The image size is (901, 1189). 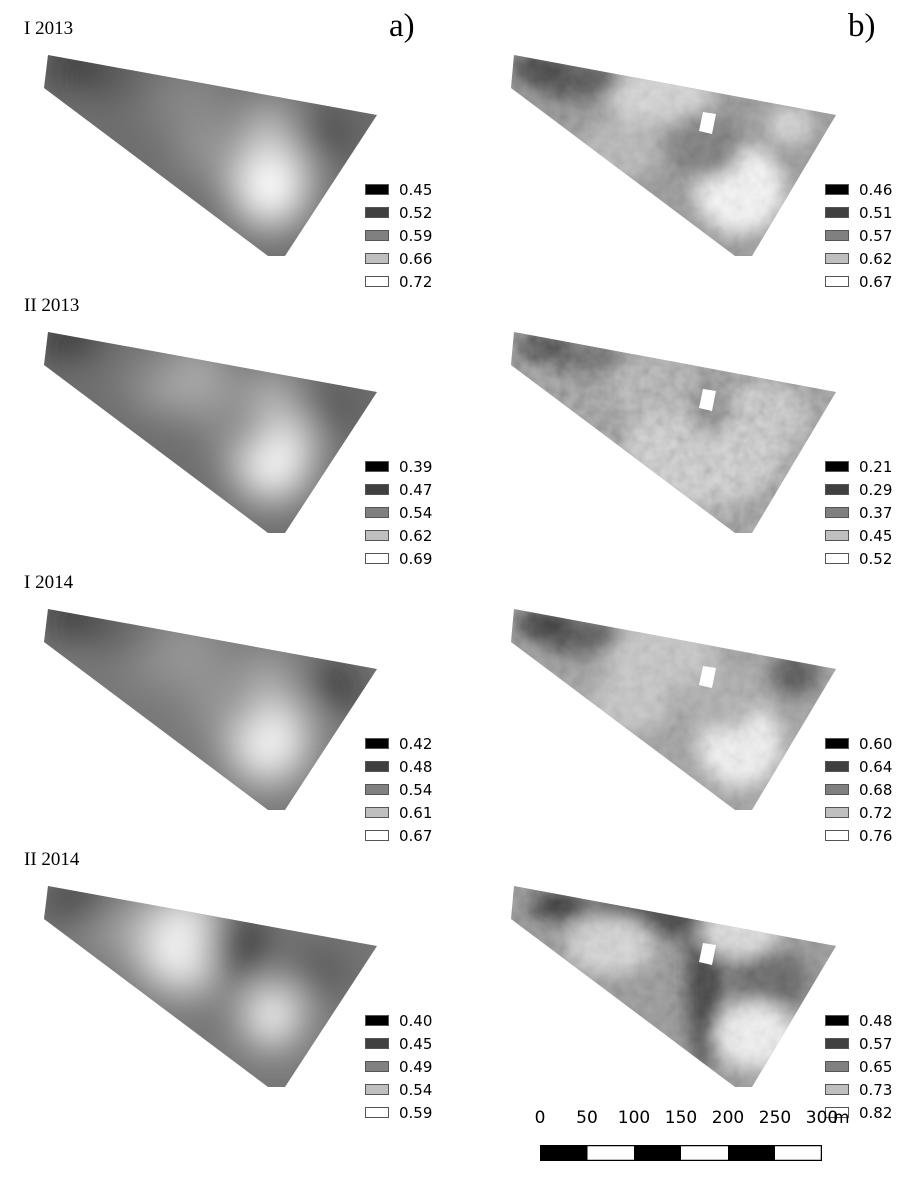 What do you see at coordinates (876, 466) in the screenshot?
I see `legend-value: 0.21` at bounding box center [876, 466].